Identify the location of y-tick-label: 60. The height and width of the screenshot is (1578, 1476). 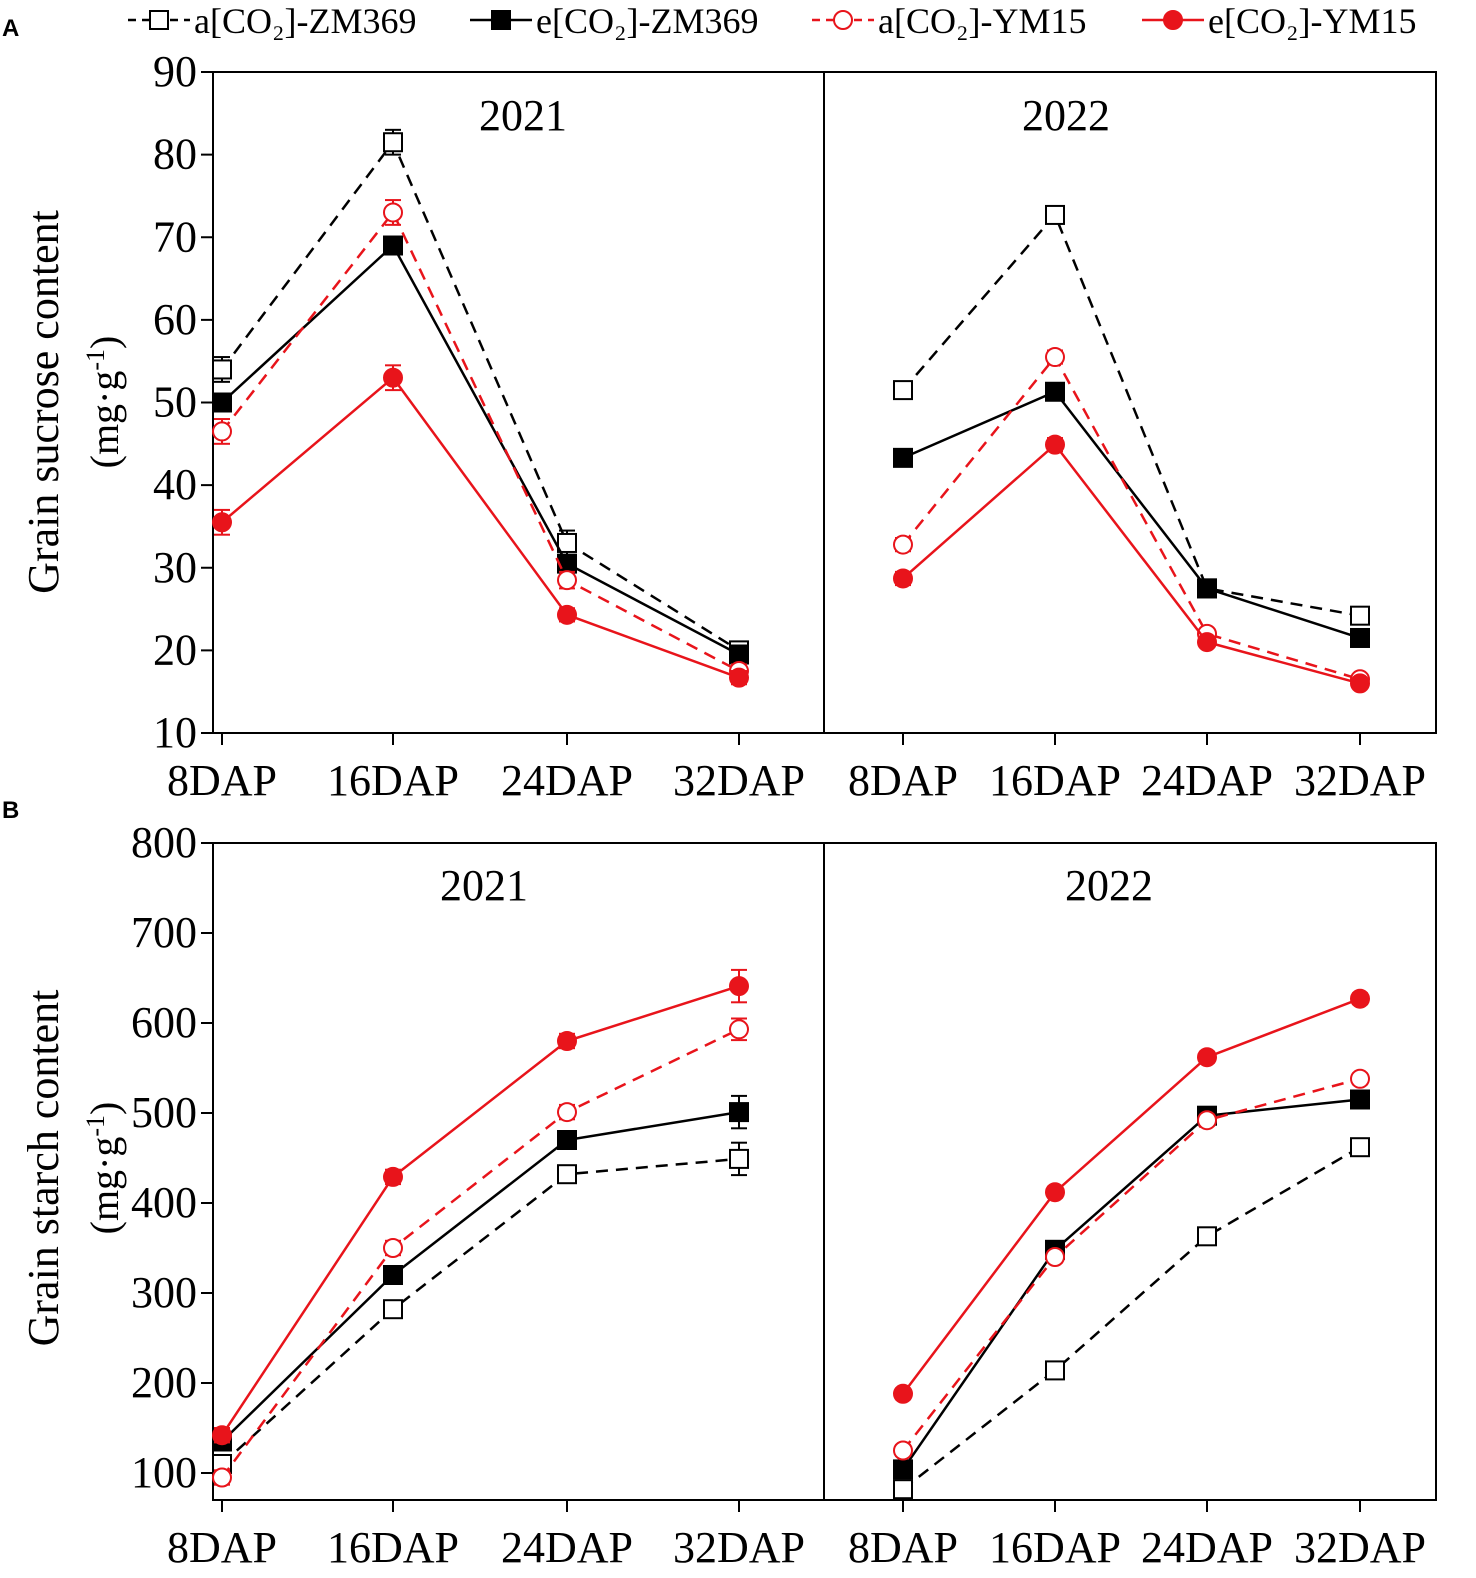
(175, 319).